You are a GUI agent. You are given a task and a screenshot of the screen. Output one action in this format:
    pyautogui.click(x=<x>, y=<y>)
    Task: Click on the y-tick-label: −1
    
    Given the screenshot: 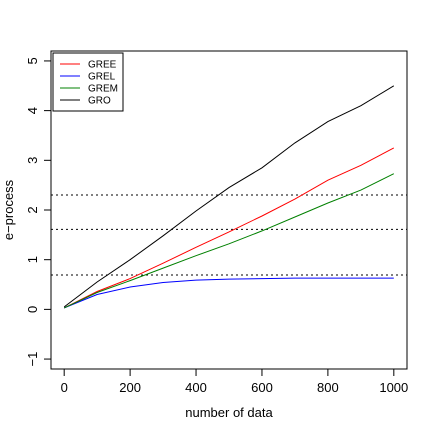 What is the action you would take?
    pyautogui.click(x=32, y=359)
    